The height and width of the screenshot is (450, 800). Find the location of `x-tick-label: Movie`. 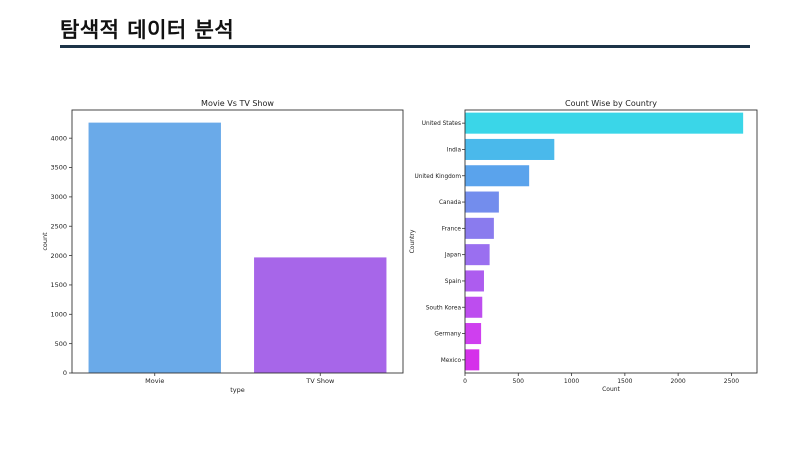

x-tick-label: Movie is located at coordinates (154, 381).